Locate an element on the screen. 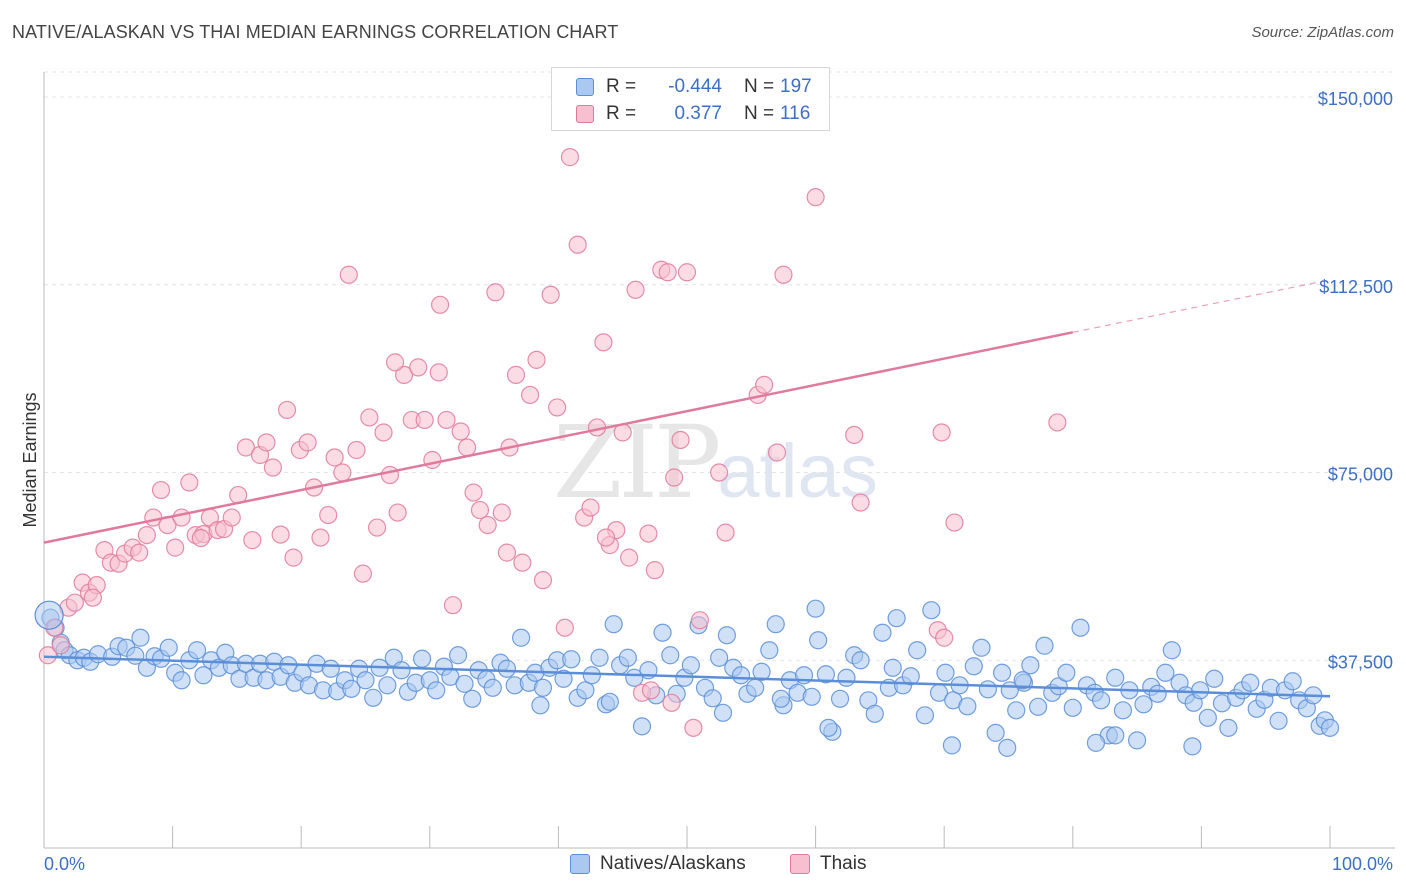 This screenshot has width=1406, height=892. n-value: 197 is located at coordinates (796, 86).